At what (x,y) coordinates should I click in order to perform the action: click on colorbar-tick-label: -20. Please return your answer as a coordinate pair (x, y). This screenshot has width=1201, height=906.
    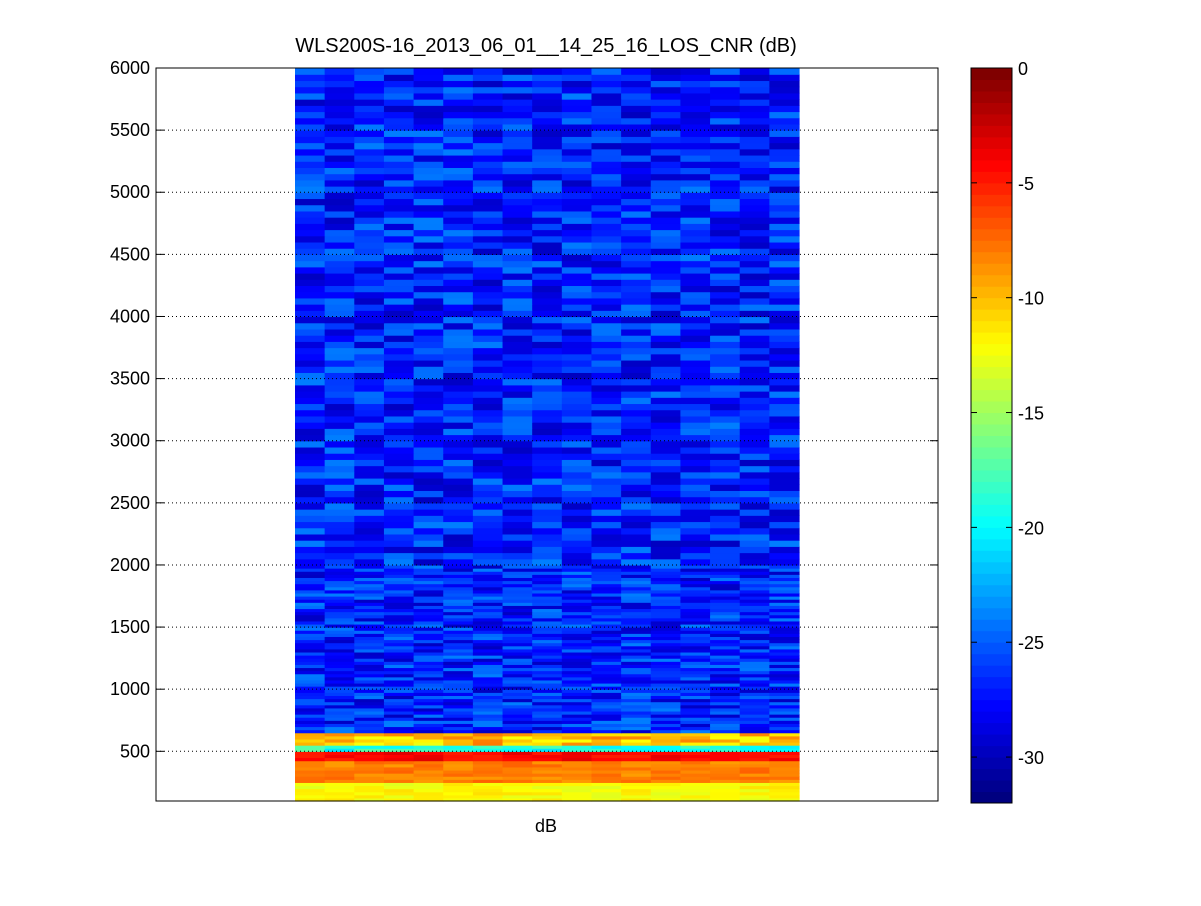
    Looking at the image, I should click on (1031, 528).